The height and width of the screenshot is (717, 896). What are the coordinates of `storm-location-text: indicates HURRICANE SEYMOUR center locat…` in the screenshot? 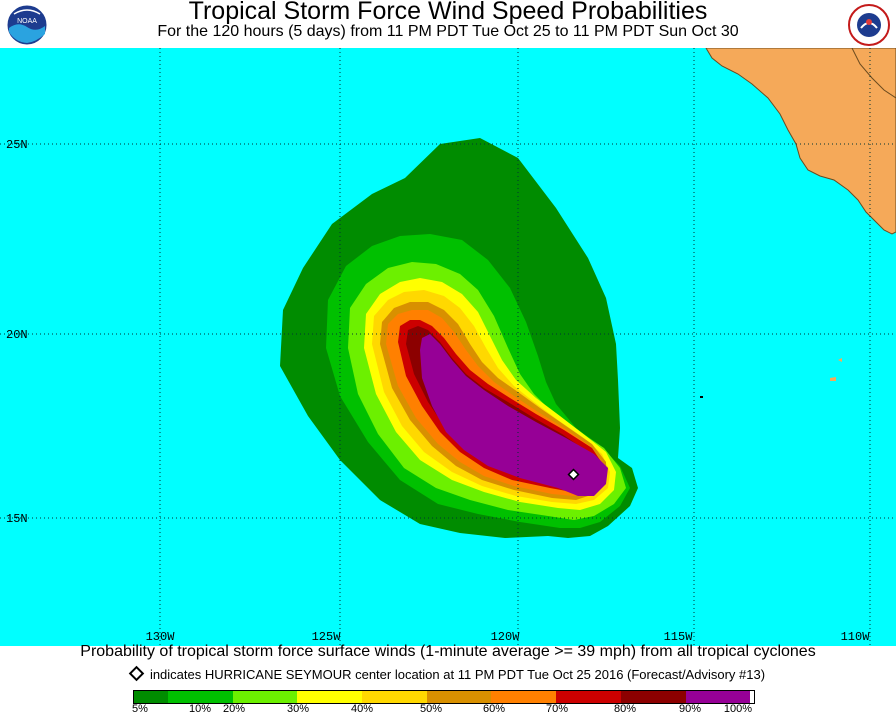 It's located at (457, 674).